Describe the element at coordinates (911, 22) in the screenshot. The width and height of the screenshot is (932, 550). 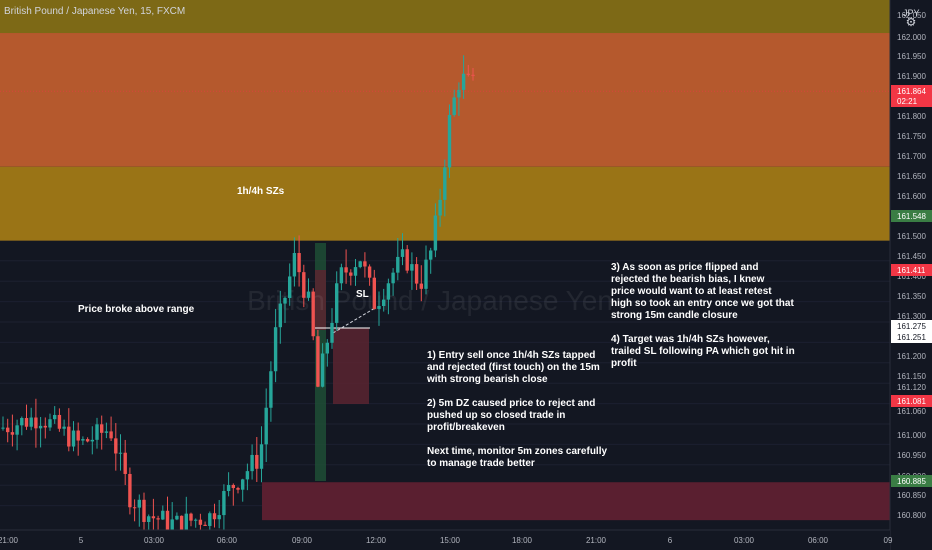
I see `gear-icon: ⚙` at that location.